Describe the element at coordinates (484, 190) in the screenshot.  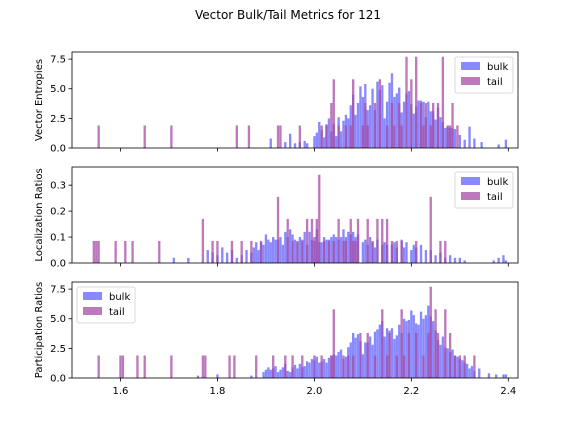
I see `legend: bulk tail` at that location.